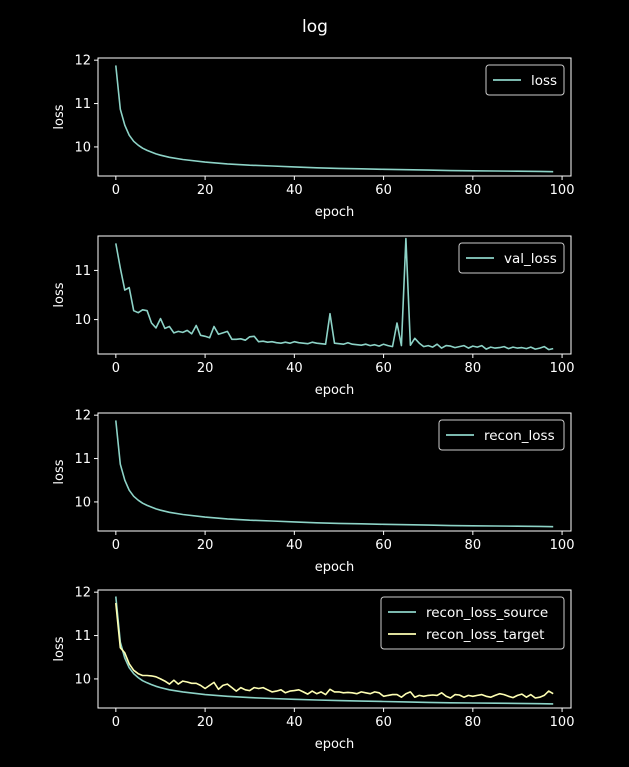  I want to click on legend-label: recon_loss_source, so click(487, 613).